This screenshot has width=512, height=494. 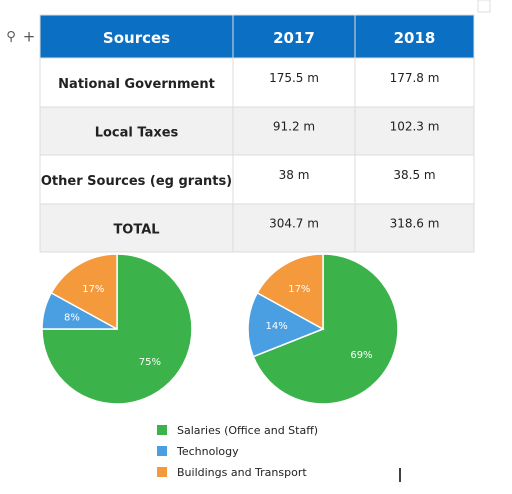 What do you see at coordinates (72, 317) in the screenshot?
I see `slice-label: 8%` at bounding box center [72, 317].